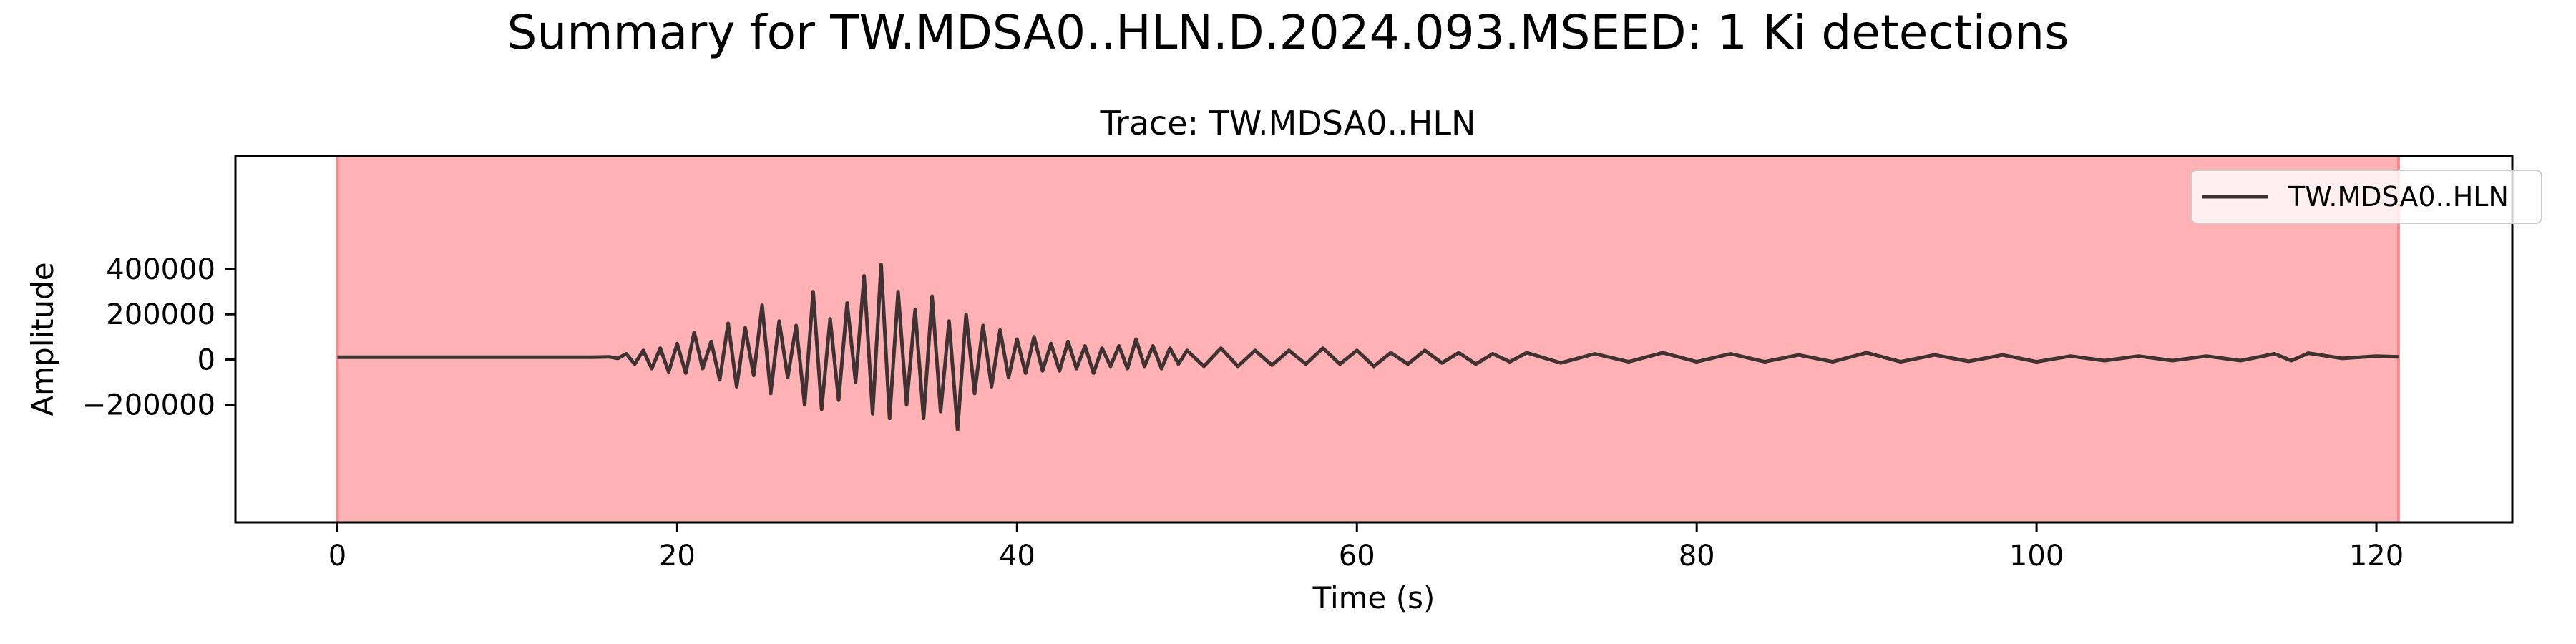 The image size is (2576, 644). Describe the element at coordinates (160, 314) in the screenshot. I see `y-tick-label-2: 200000` at that location.